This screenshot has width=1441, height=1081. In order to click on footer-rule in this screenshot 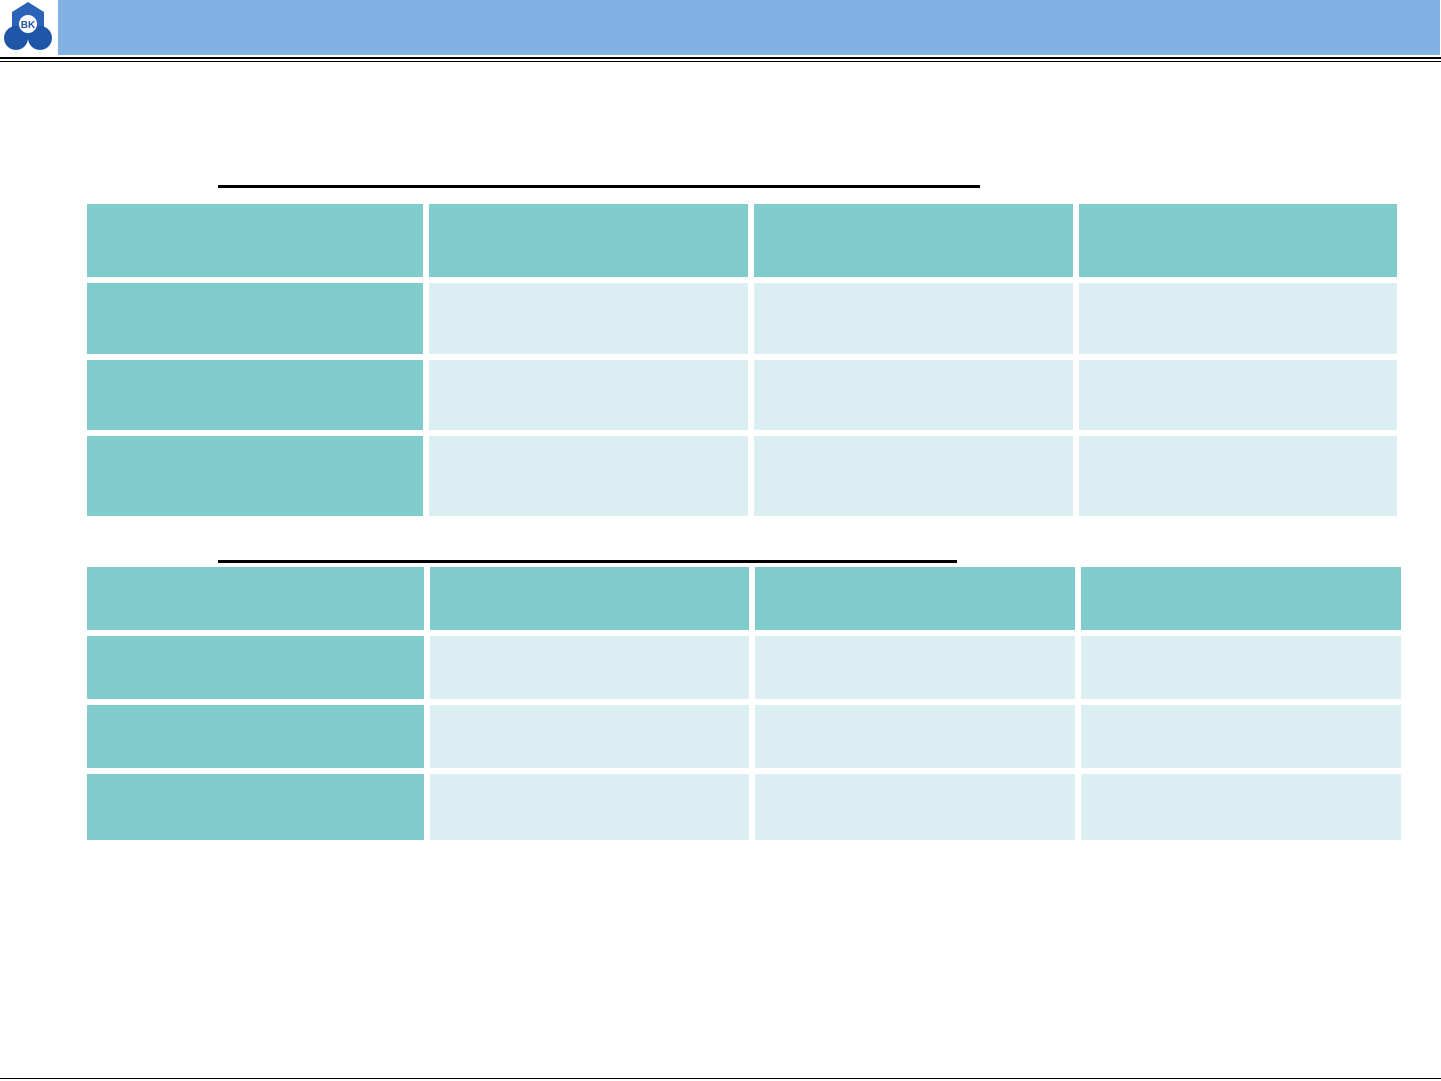, I will do `click(720, 1078)`.